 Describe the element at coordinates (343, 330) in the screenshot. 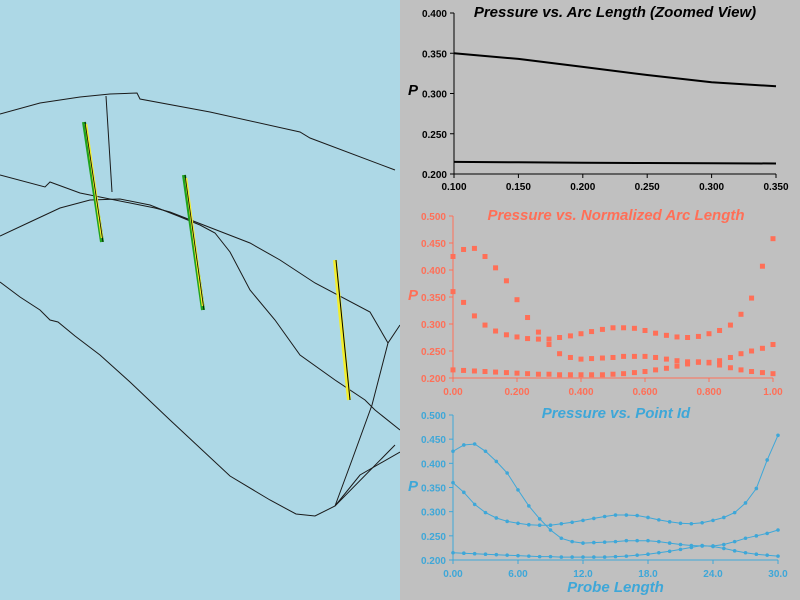

I see `probe-line-3-core` at that location.